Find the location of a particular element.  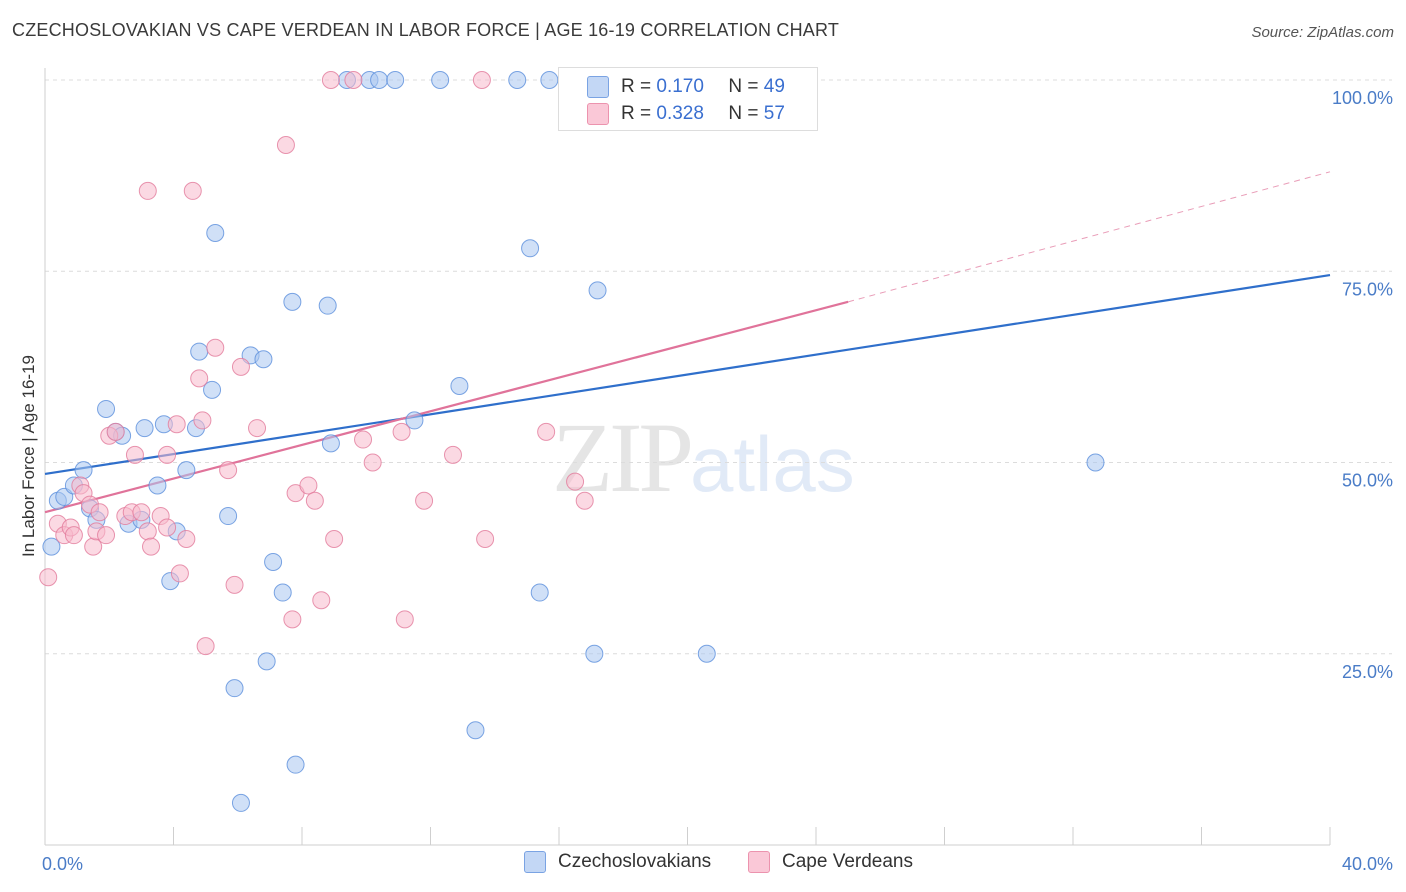

cape-verdean-trend-line is located at coordinates (446, 407).